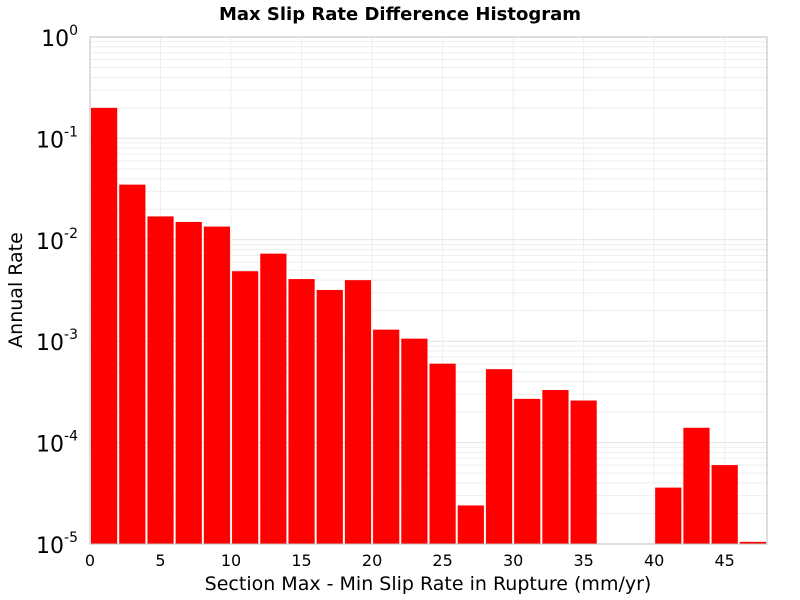 The height and width of the screenshot is (600, 800). What do you see at coordinates (57, 138) in the screenshot?
I see `y-tick-label: 10⁻¹` at bounding box center [57, 138].